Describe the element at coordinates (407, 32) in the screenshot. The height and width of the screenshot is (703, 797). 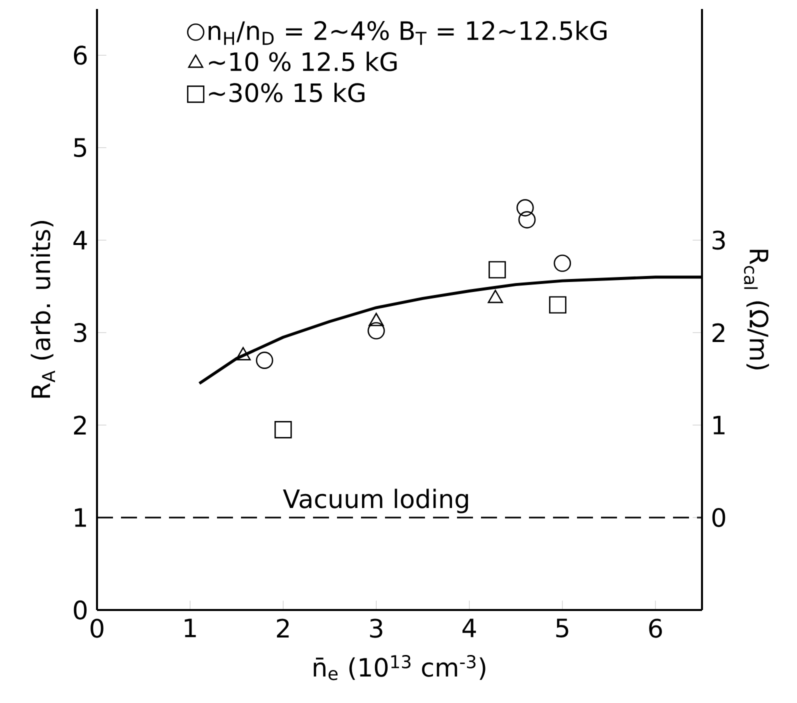
I see `legend-label: n$_{H}$/n$_{D}$ = 2∼4% B$_{T}$ = 12∼12.5kG` at that location.